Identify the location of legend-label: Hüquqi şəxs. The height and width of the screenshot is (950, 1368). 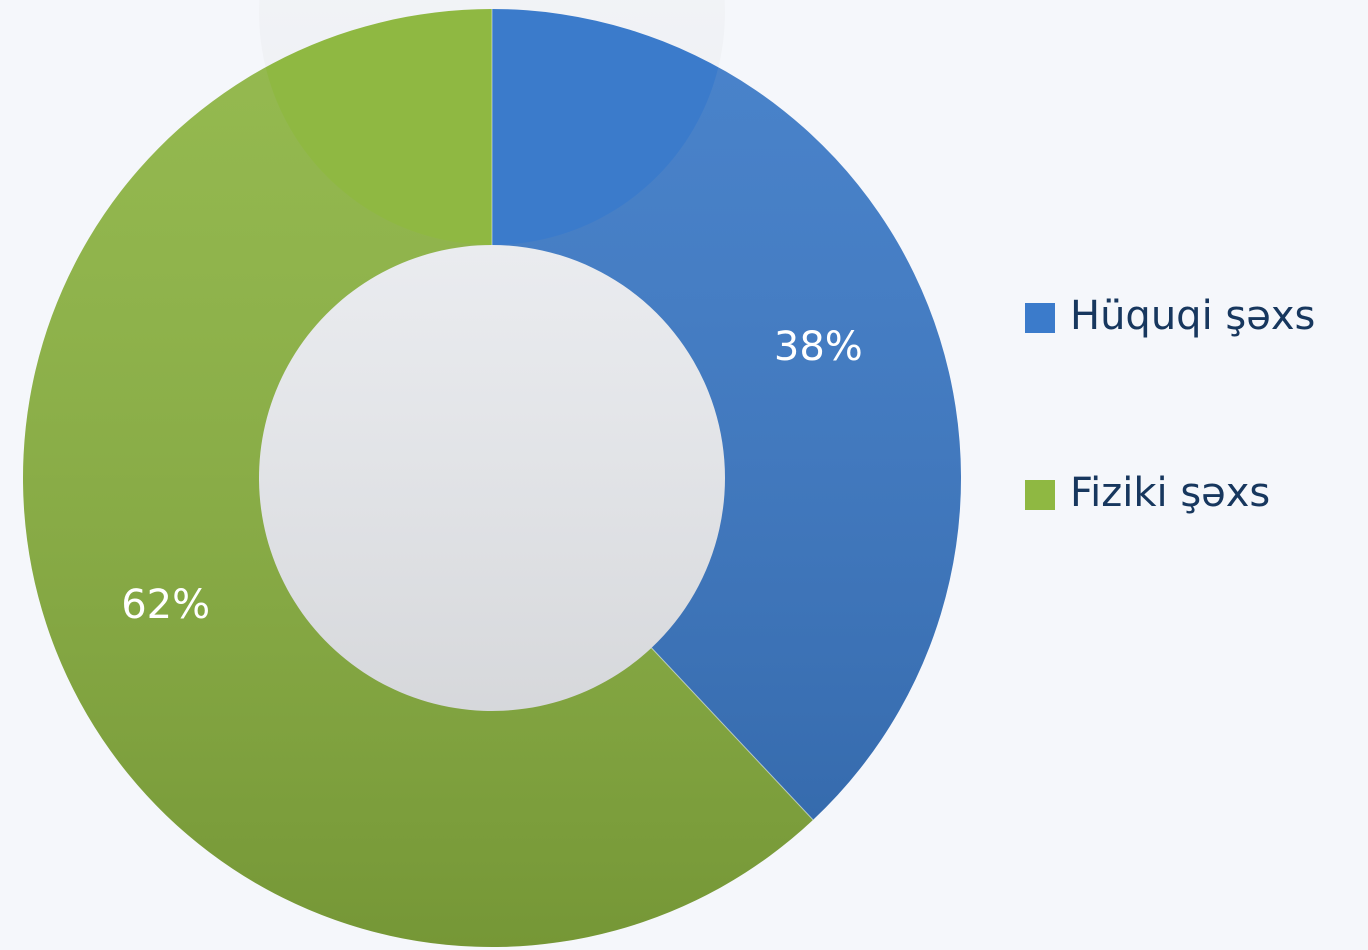
(1192, 316).